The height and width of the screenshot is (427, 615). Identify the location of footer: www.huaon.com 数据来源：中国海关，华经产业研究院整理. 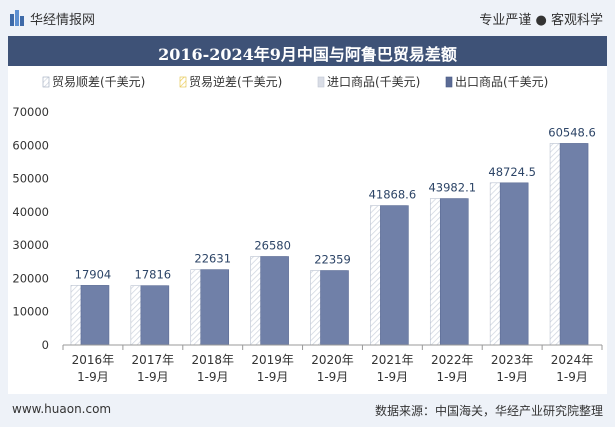
(307, 410).